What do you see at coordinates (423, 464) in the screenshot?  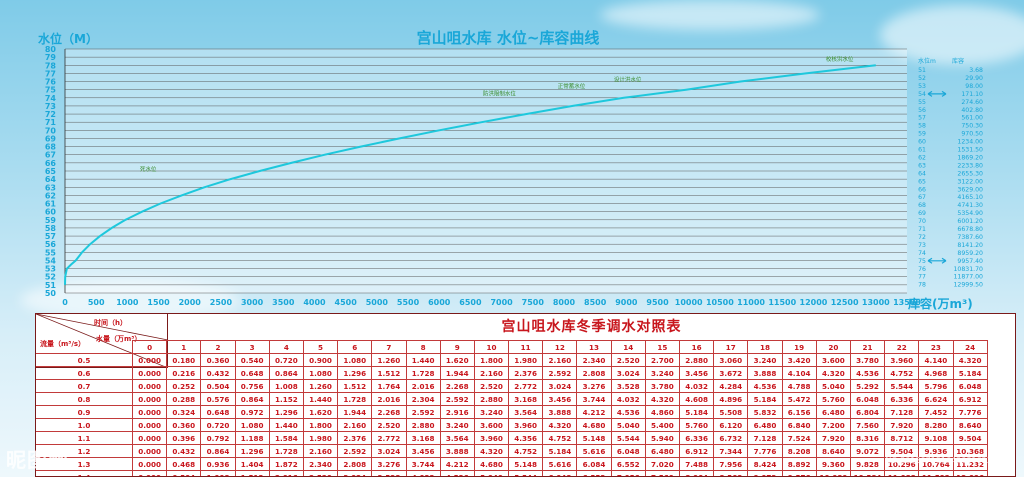 I see `volume-cell: 3.744` at bounding box center [423, 464].